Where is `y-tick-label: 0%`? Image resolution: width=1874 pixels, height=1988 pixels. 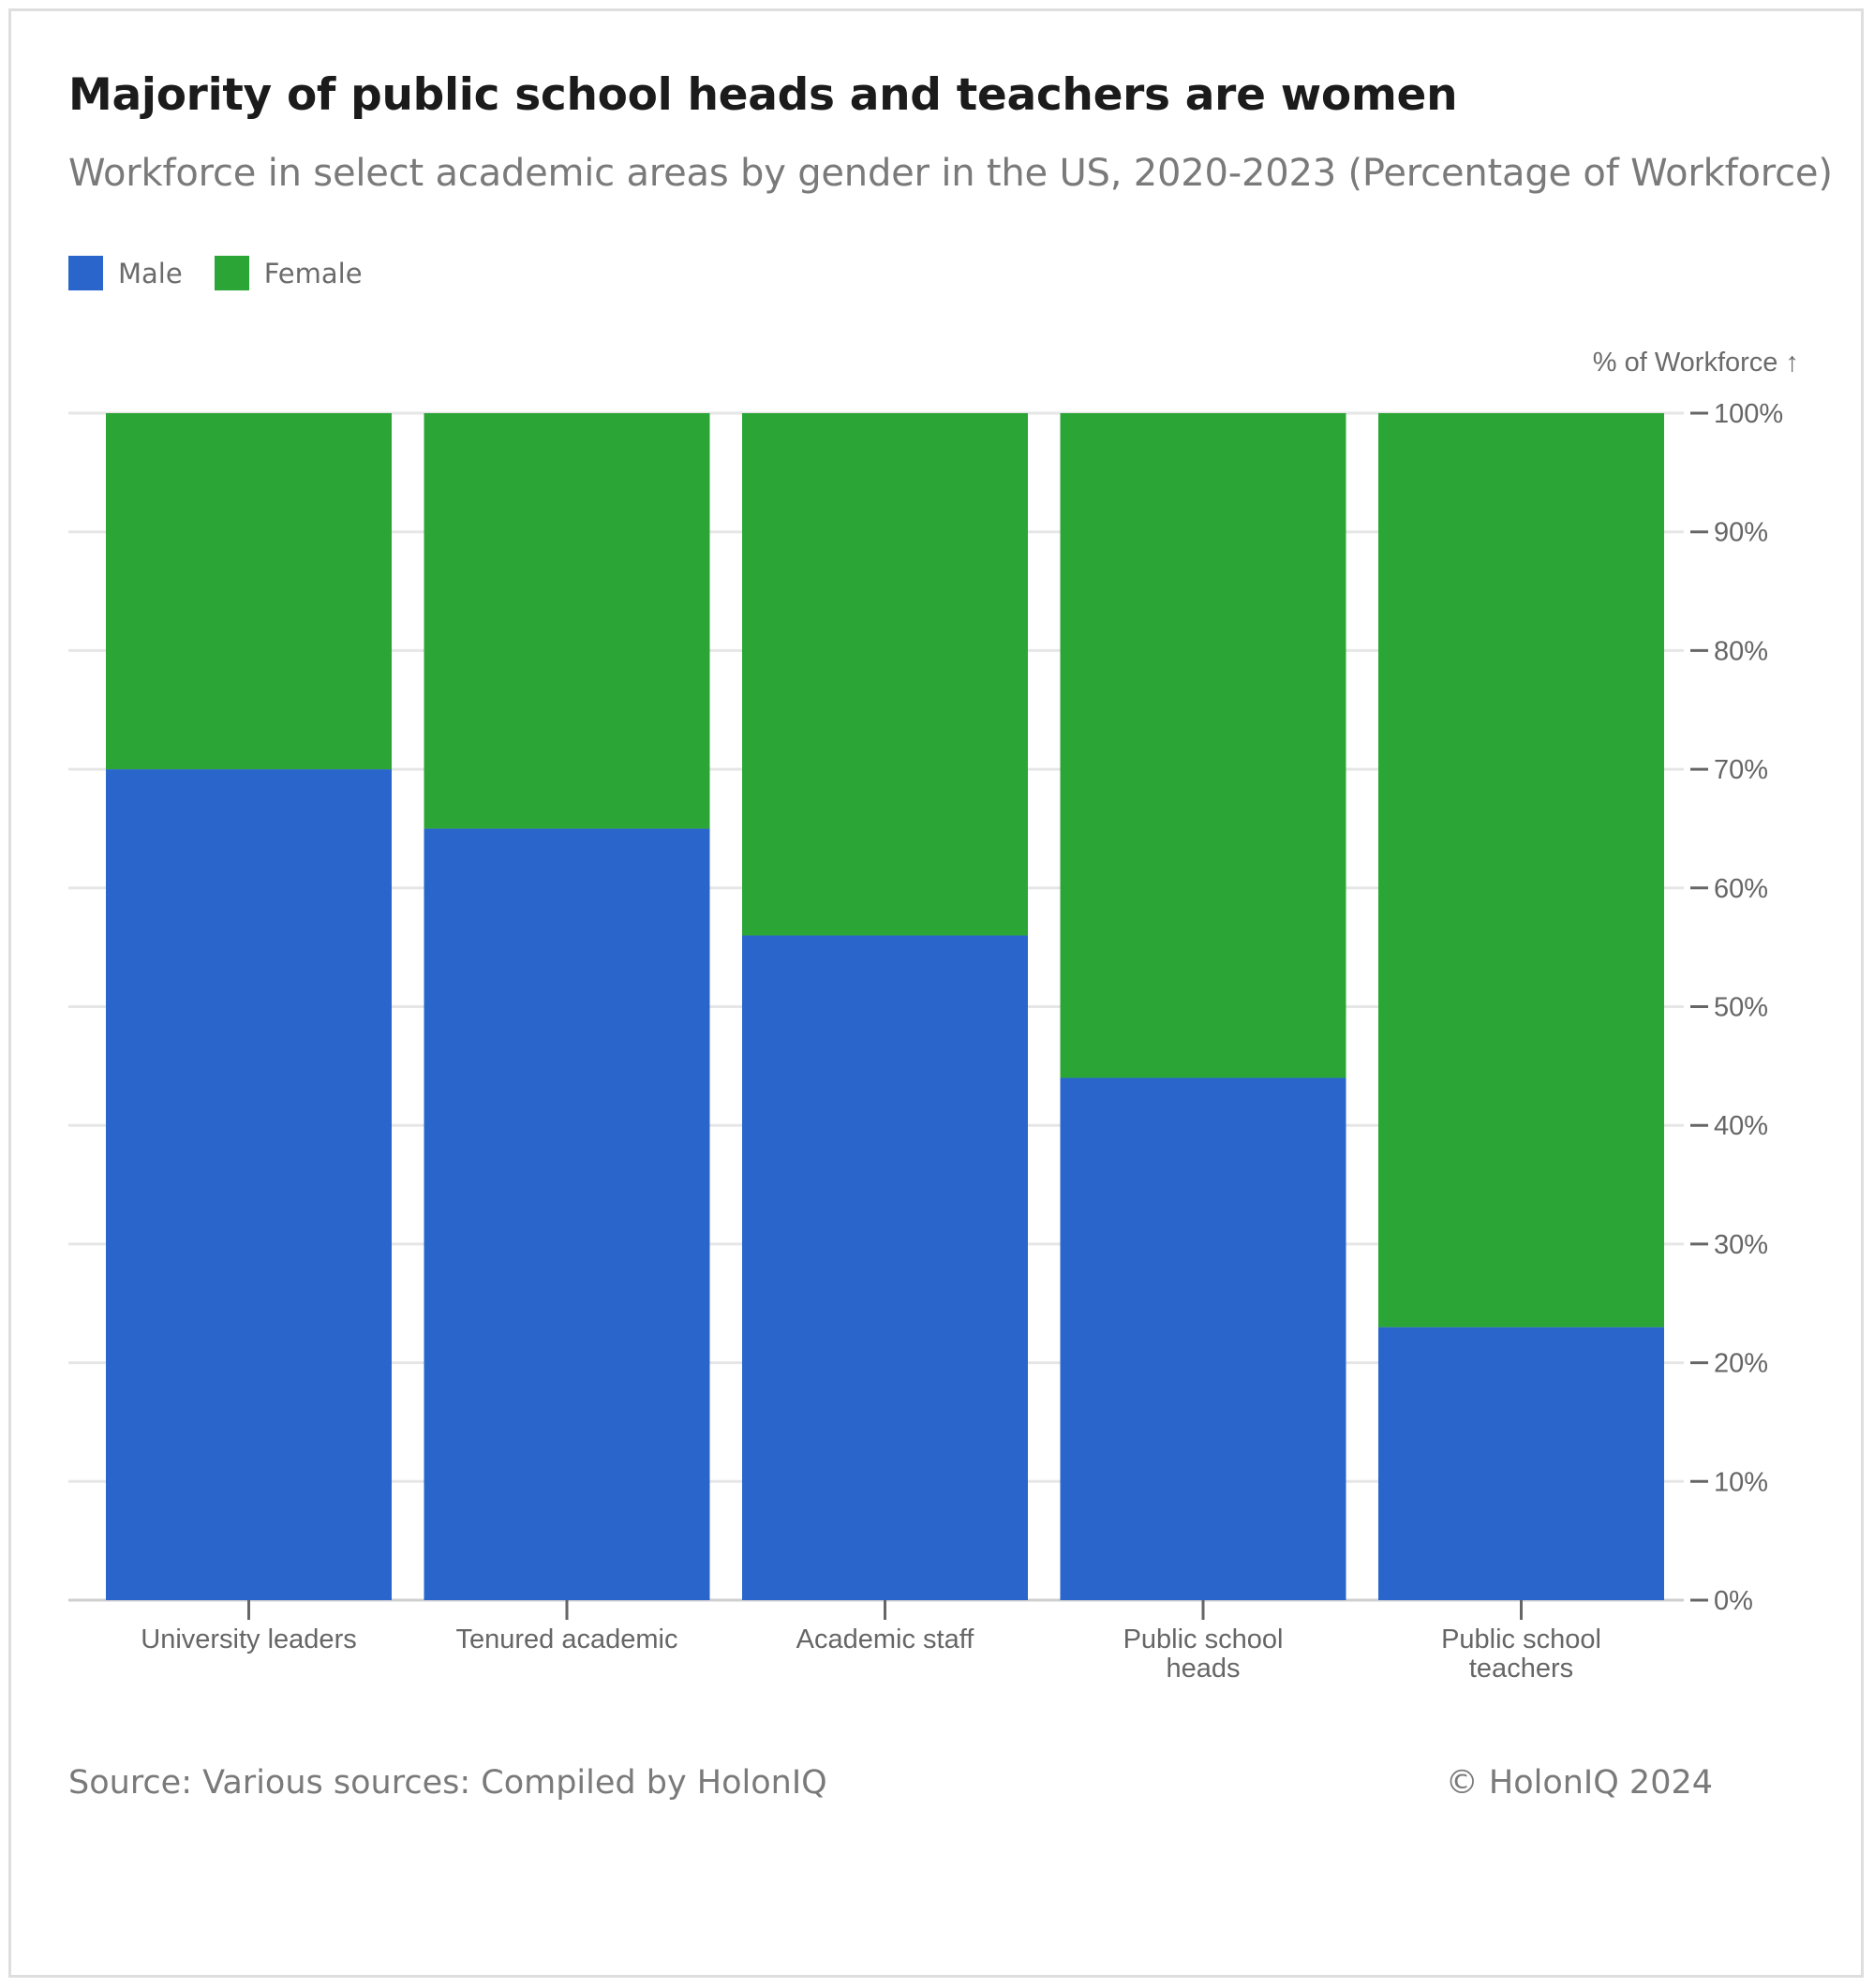 y-tick-label: 0% is located at coordinates (1733, 1601).